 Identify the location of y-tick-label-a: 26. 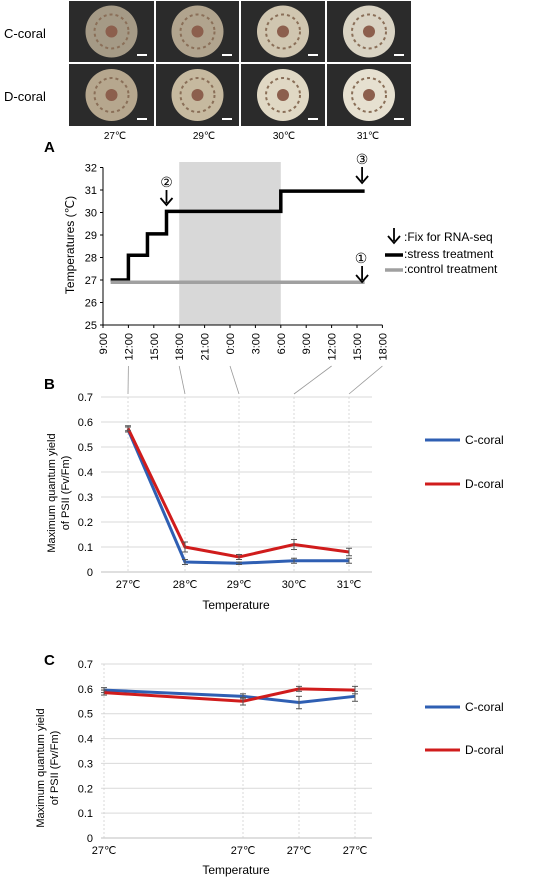
(91, 304).